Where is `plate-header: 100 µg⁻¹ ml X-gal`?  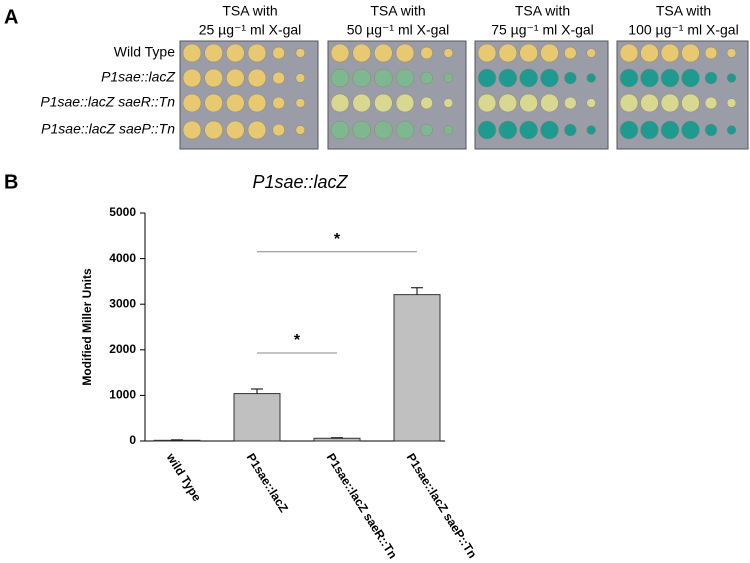
plate-header: 100 µg⁻¹ ml X-gal is located at coordinates (683, 30).